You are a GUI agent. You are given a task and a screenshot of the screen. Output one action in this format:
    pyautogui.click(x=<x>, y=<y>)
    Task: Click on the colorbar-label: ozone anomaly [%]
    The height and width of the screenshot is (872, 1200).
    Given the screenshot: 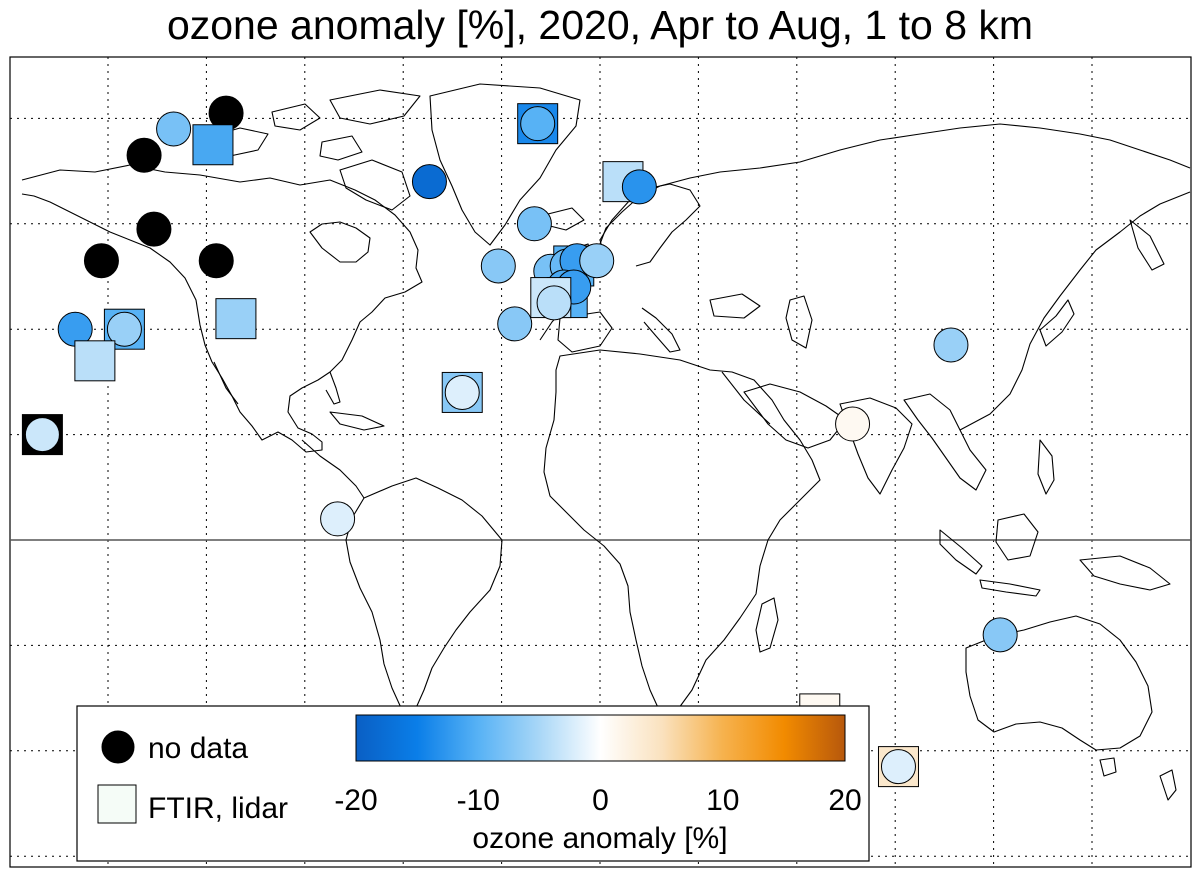 What is the action you would take?
    pyautogui.click(x=599, y=838)
    